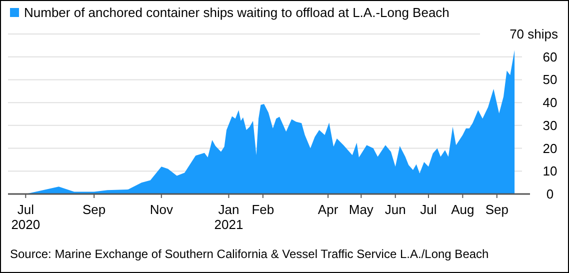 Image resolution: width=569 pixels, height=273 pixels. Describe the element at coordinates (550, 171) in the screenshot. I see `y-tick-label: 10` at that location.